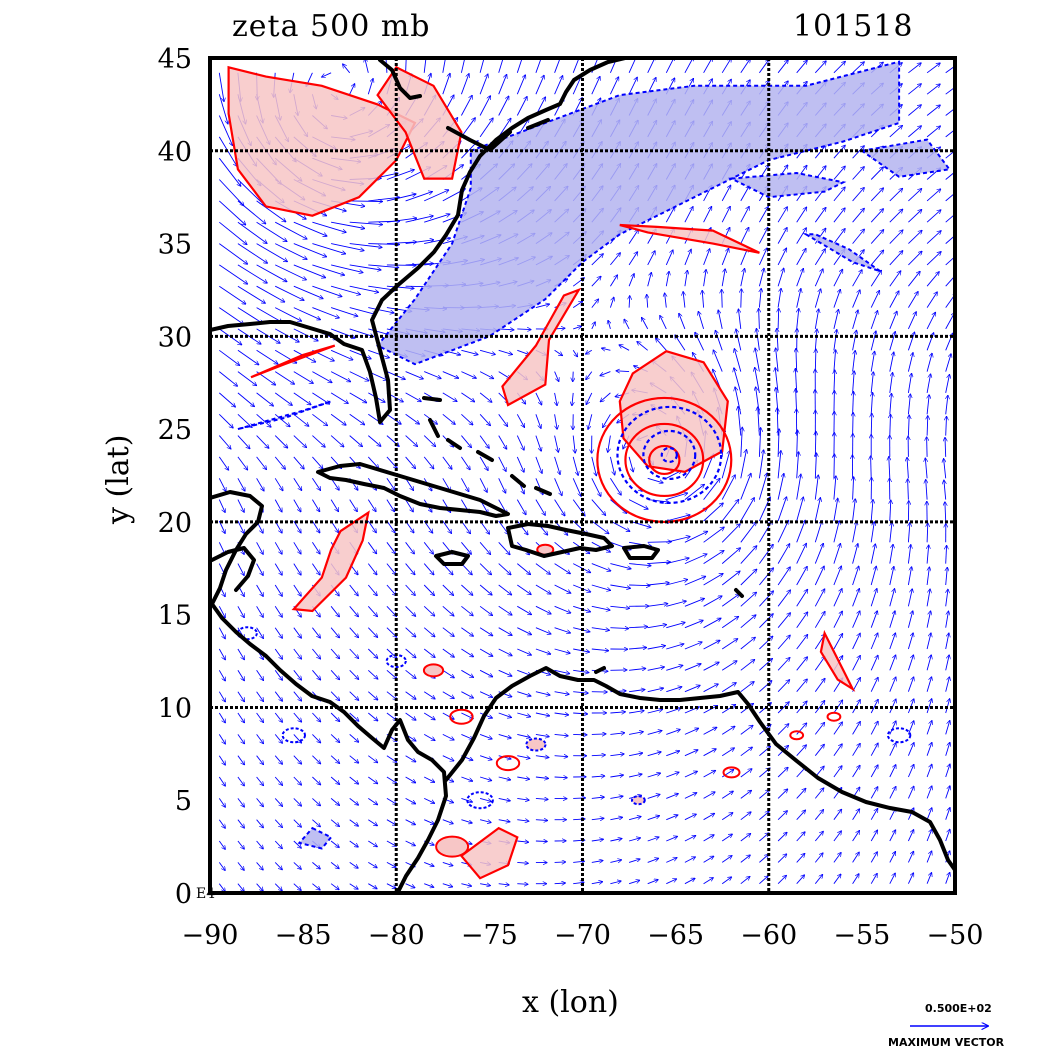 The height and width of the screenshot is (1053, 1056). I want to click on y-tick-label: 5, so click(183, 801).